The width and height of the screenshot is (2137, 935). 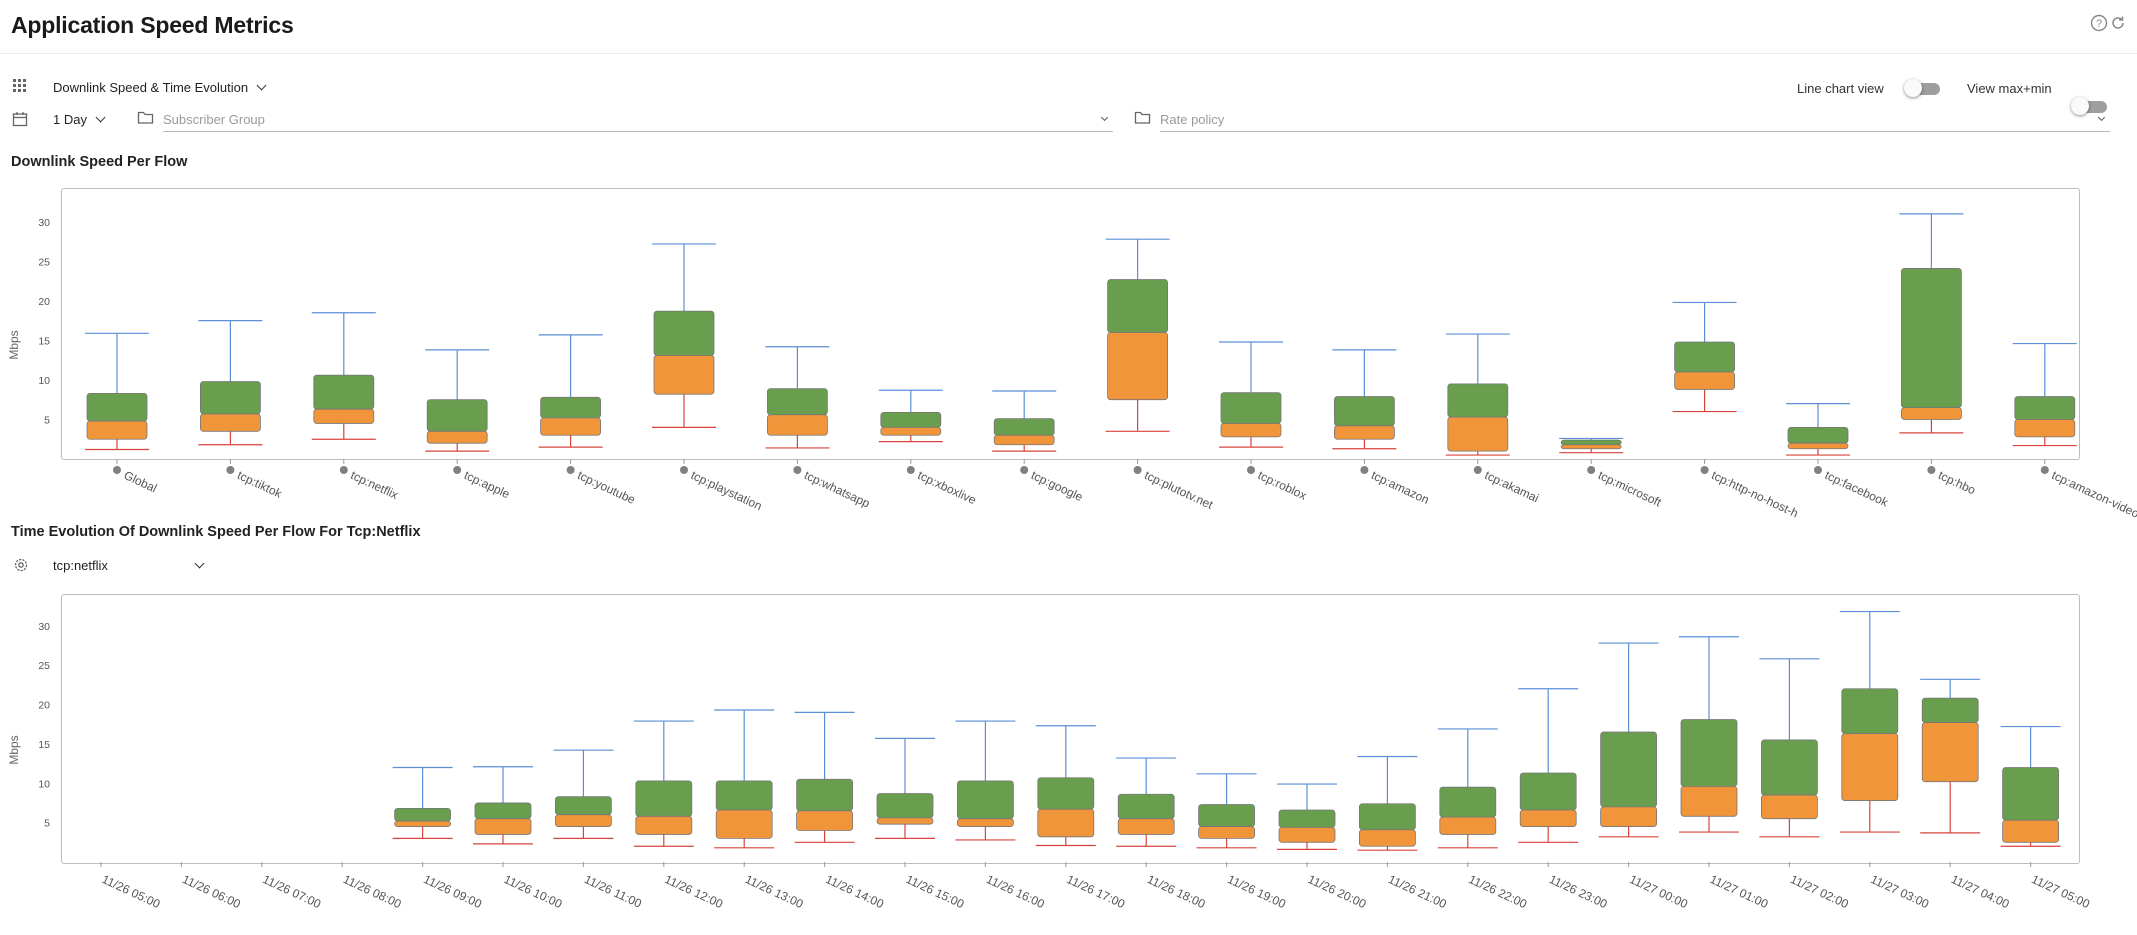 I want to click on view-select: Downlink Speed & Time Evolution, so click(x=160, y=87).